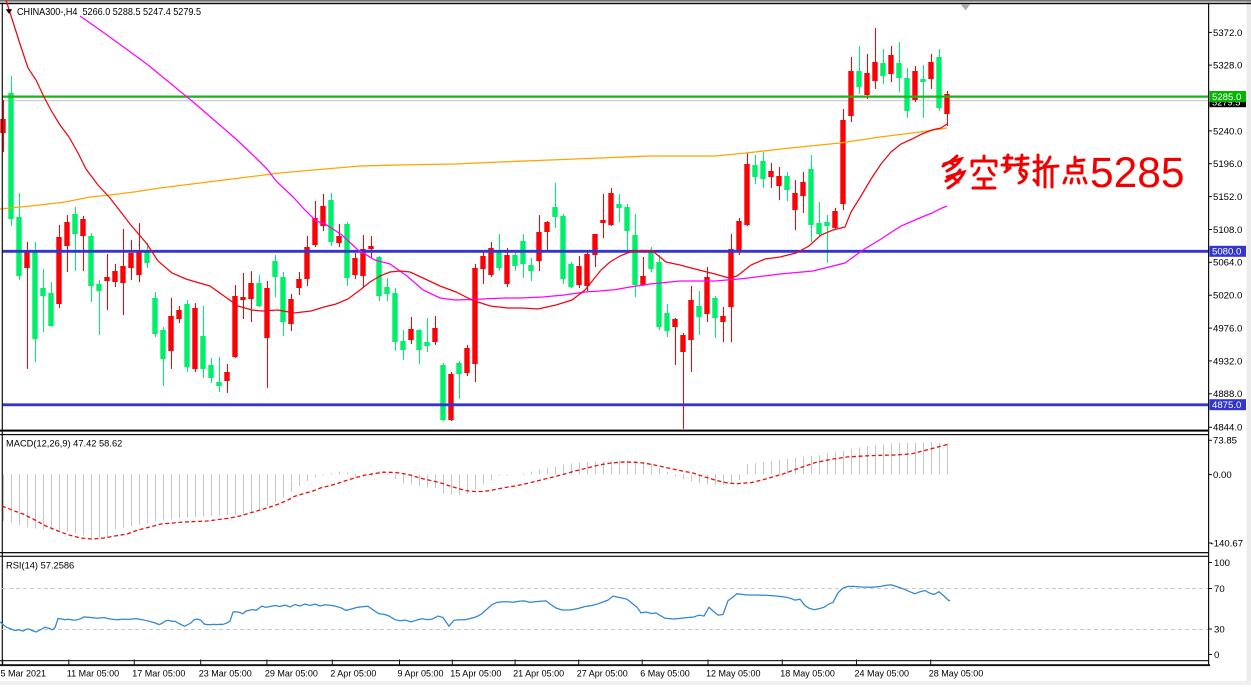 This screenshot has width=1251, height=690. Describe the element at coordinates (1137, 173) in the screenshot. I see `svg-text: 5285` at that location.